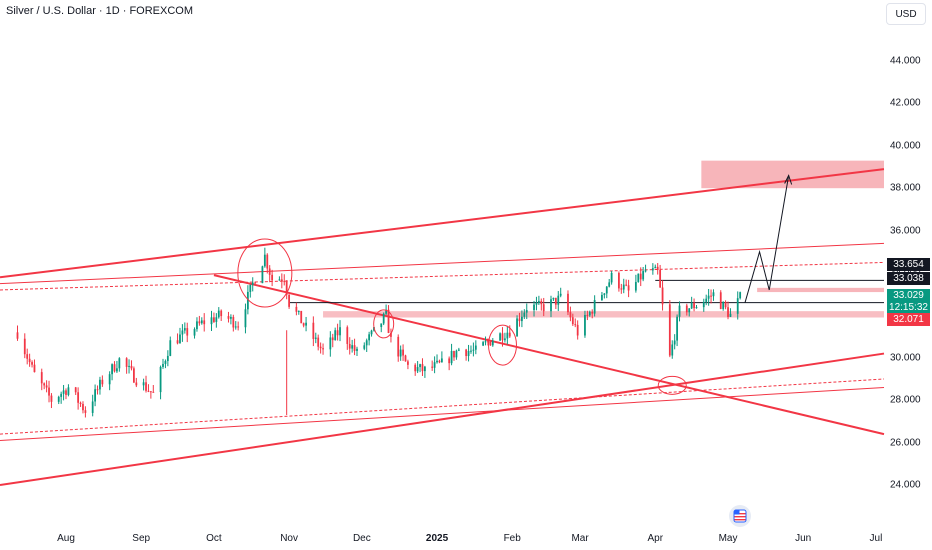 This screenshot has height=550, width=932. What do you see at coordinates (820, 290) in the screenshot?
I see `support-zone-upper` at bounding box center [820, 290].